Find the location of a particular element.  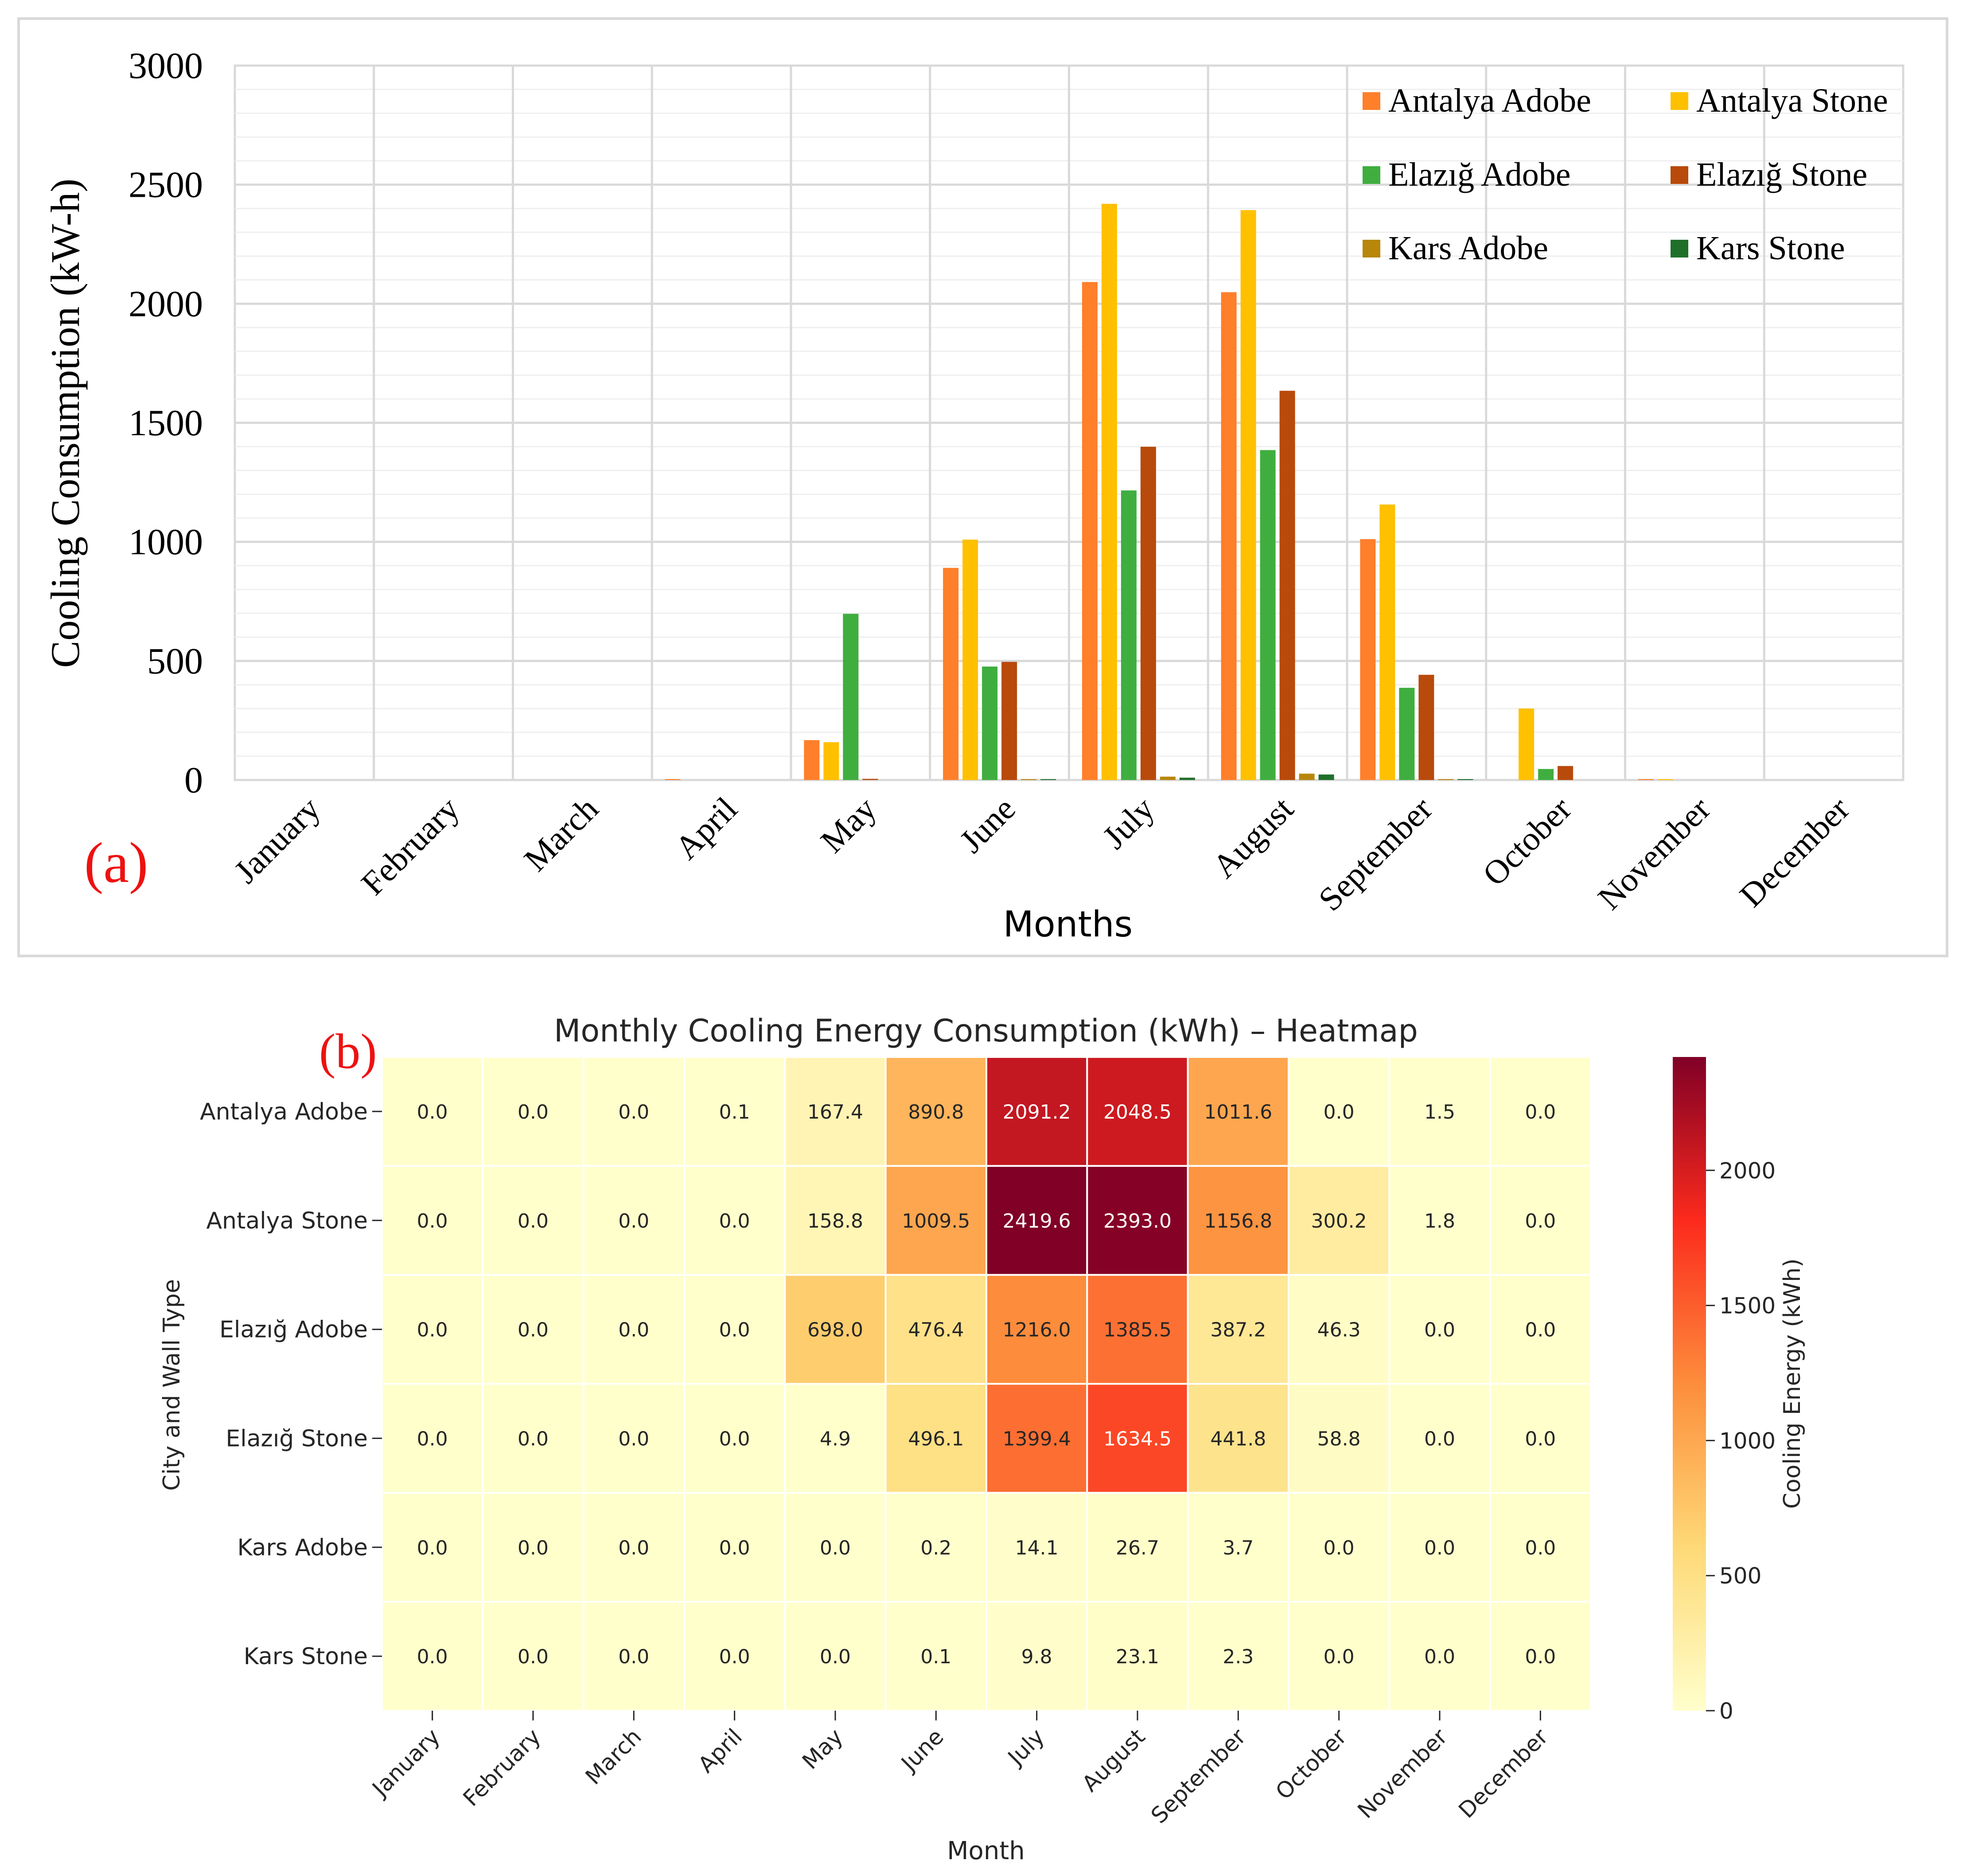

legend-label: Elazığ Stone is located at coordinates (1781, 175).